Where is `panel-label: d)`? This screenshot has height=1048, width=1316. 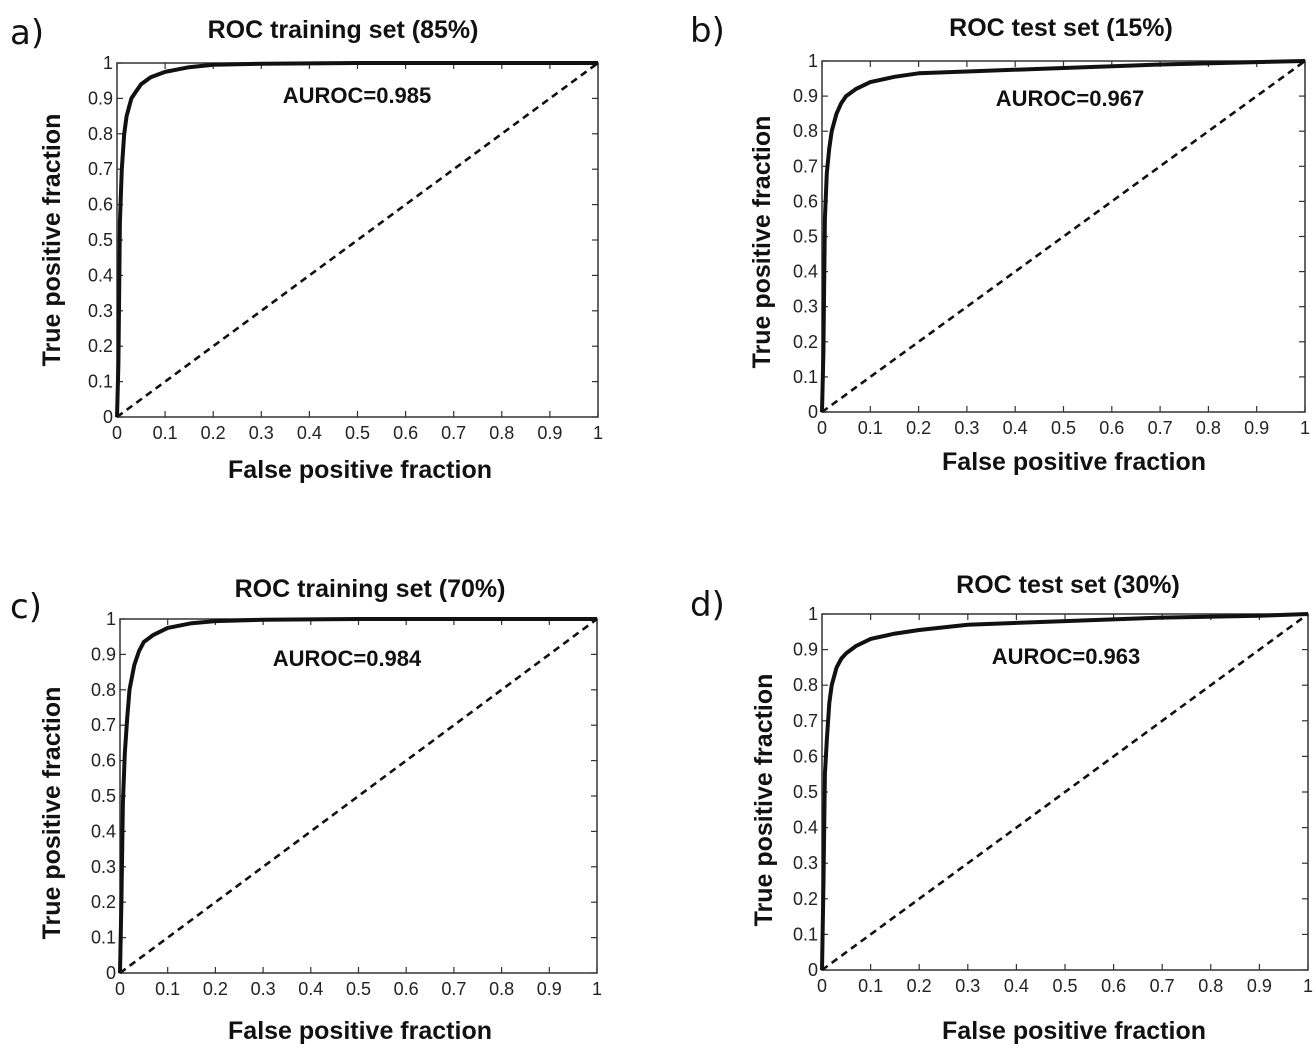 panel-label: d) is located at coordinates (707, 605).